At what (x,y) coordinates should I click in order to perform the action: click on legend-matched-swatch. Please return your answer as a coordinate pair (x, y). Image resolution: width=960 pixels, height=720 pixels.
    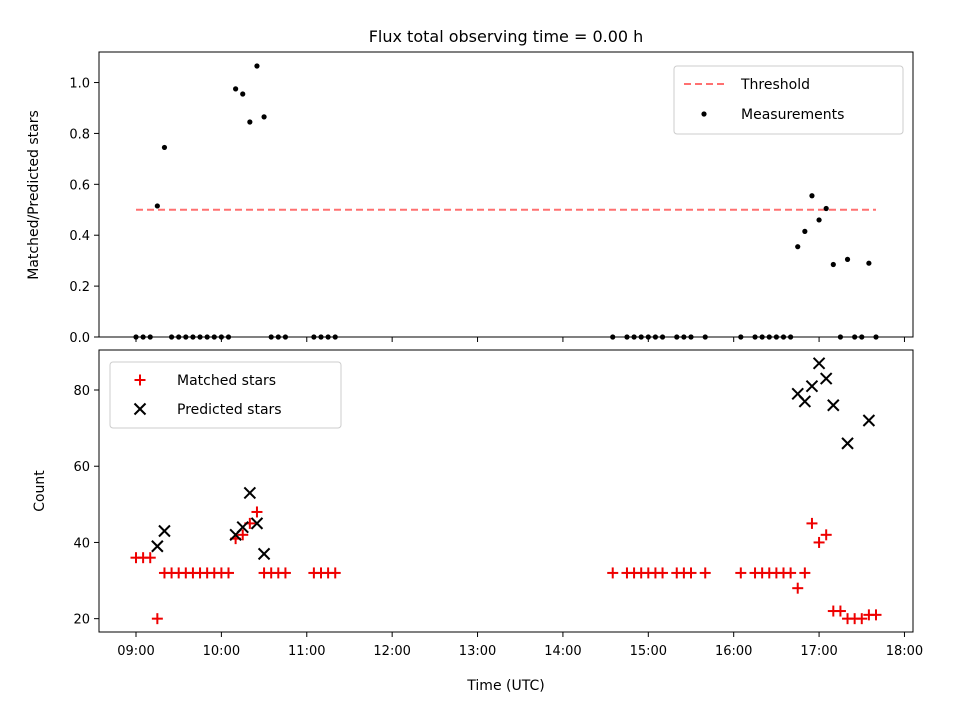
    Looking at the image, I should click on (140, 380).